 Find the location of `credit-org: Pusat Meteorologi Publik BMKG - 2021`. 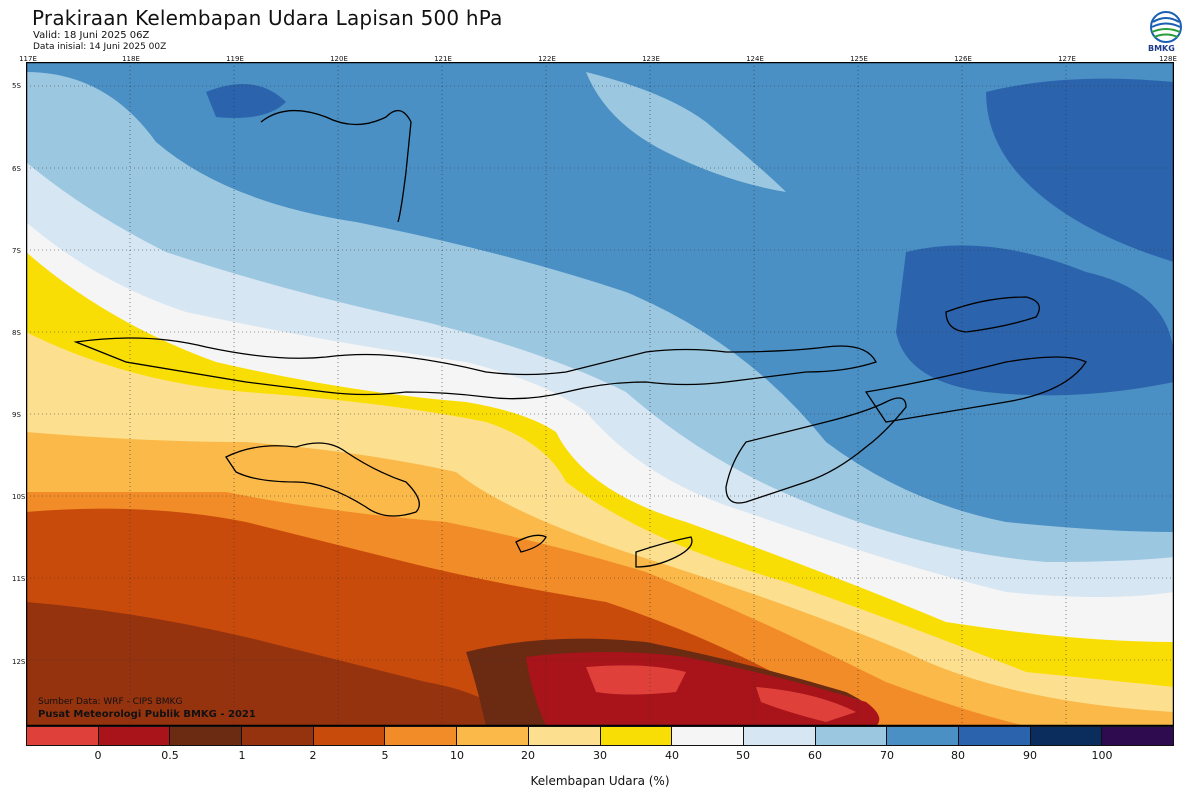

credit-org: Pusat Meteorologi Publik BMKG - 2021 is located at coordinates (147, 714).